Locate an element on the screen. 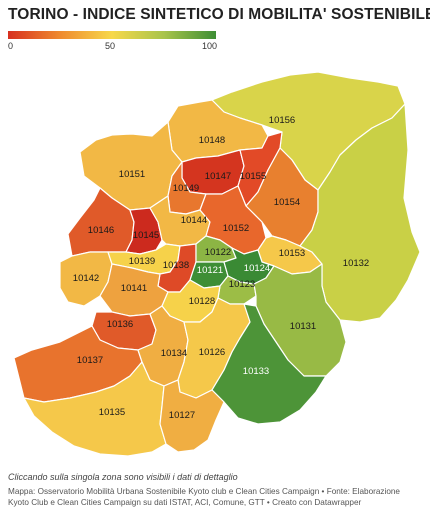 The width and height of the screenshot is (430, 511). zone-label-10132: 10132 is located at coordinates (356, 263).